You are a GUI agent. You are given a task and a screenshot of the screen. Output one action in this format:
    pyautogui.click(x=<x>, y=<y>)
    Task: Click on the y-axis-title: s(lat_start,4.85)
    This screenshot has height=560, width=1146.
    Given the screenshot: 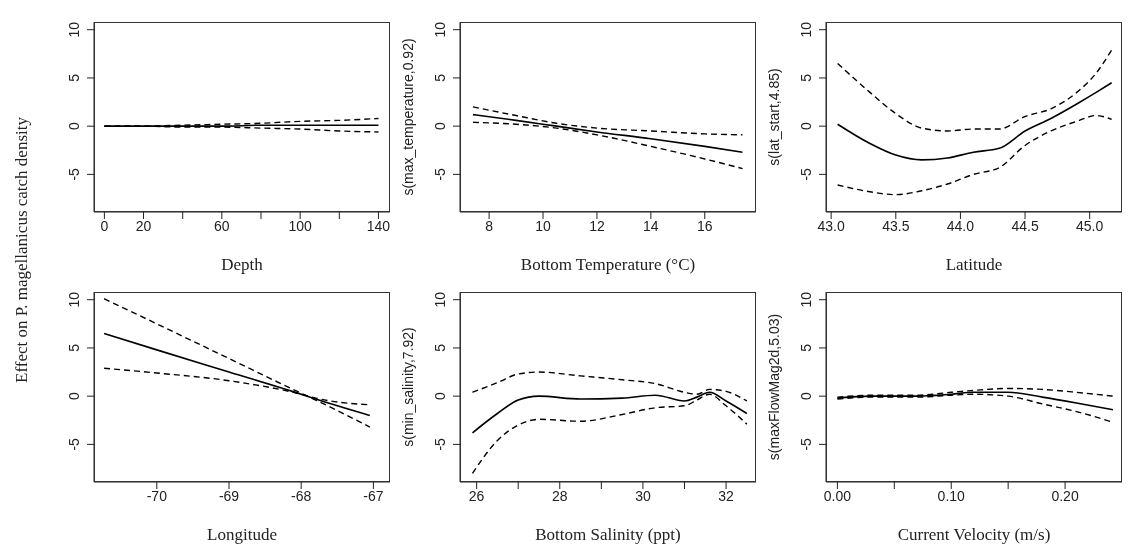 What is the action you would take?
    pyautogui.click(x=773, y=117)
    